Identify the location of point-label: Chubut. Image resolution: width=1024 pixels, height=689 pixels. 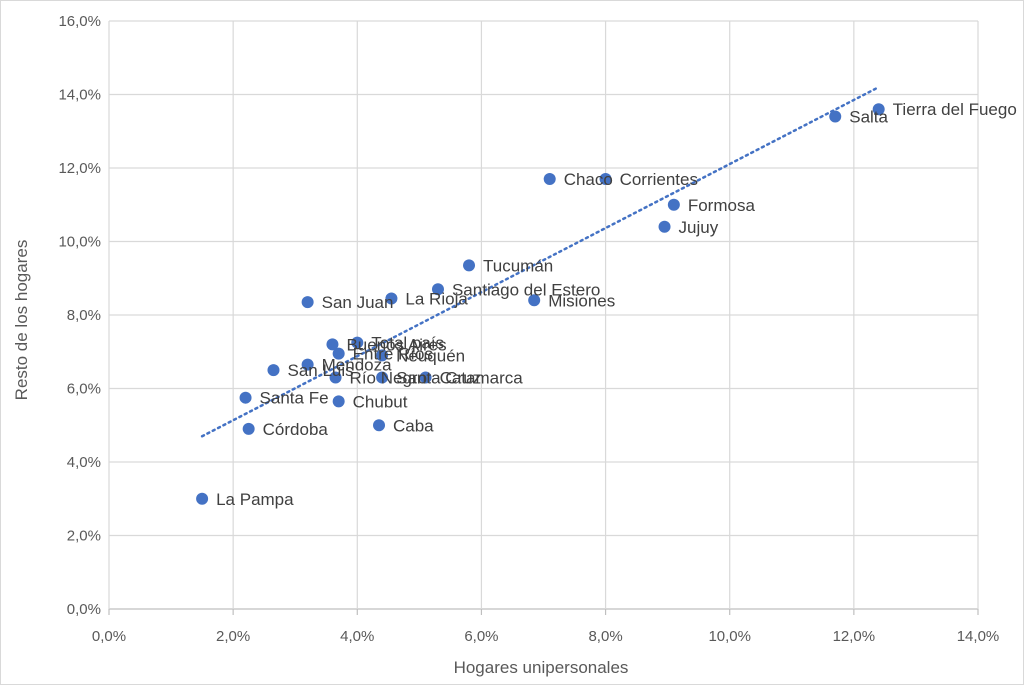
(380, 401).